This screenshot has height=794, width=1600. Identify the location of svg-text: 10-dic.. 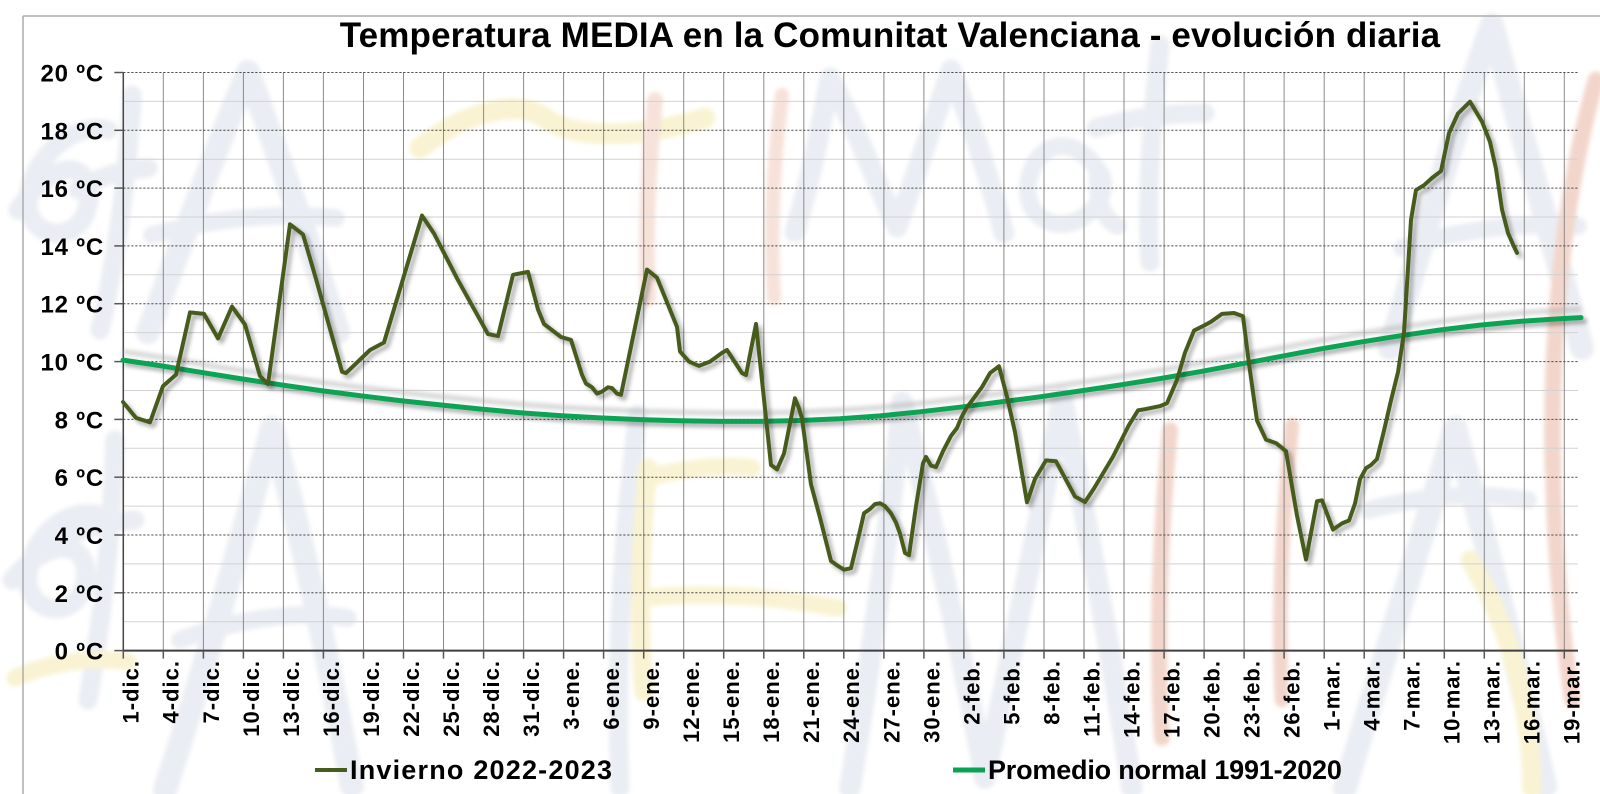
(251, 698).